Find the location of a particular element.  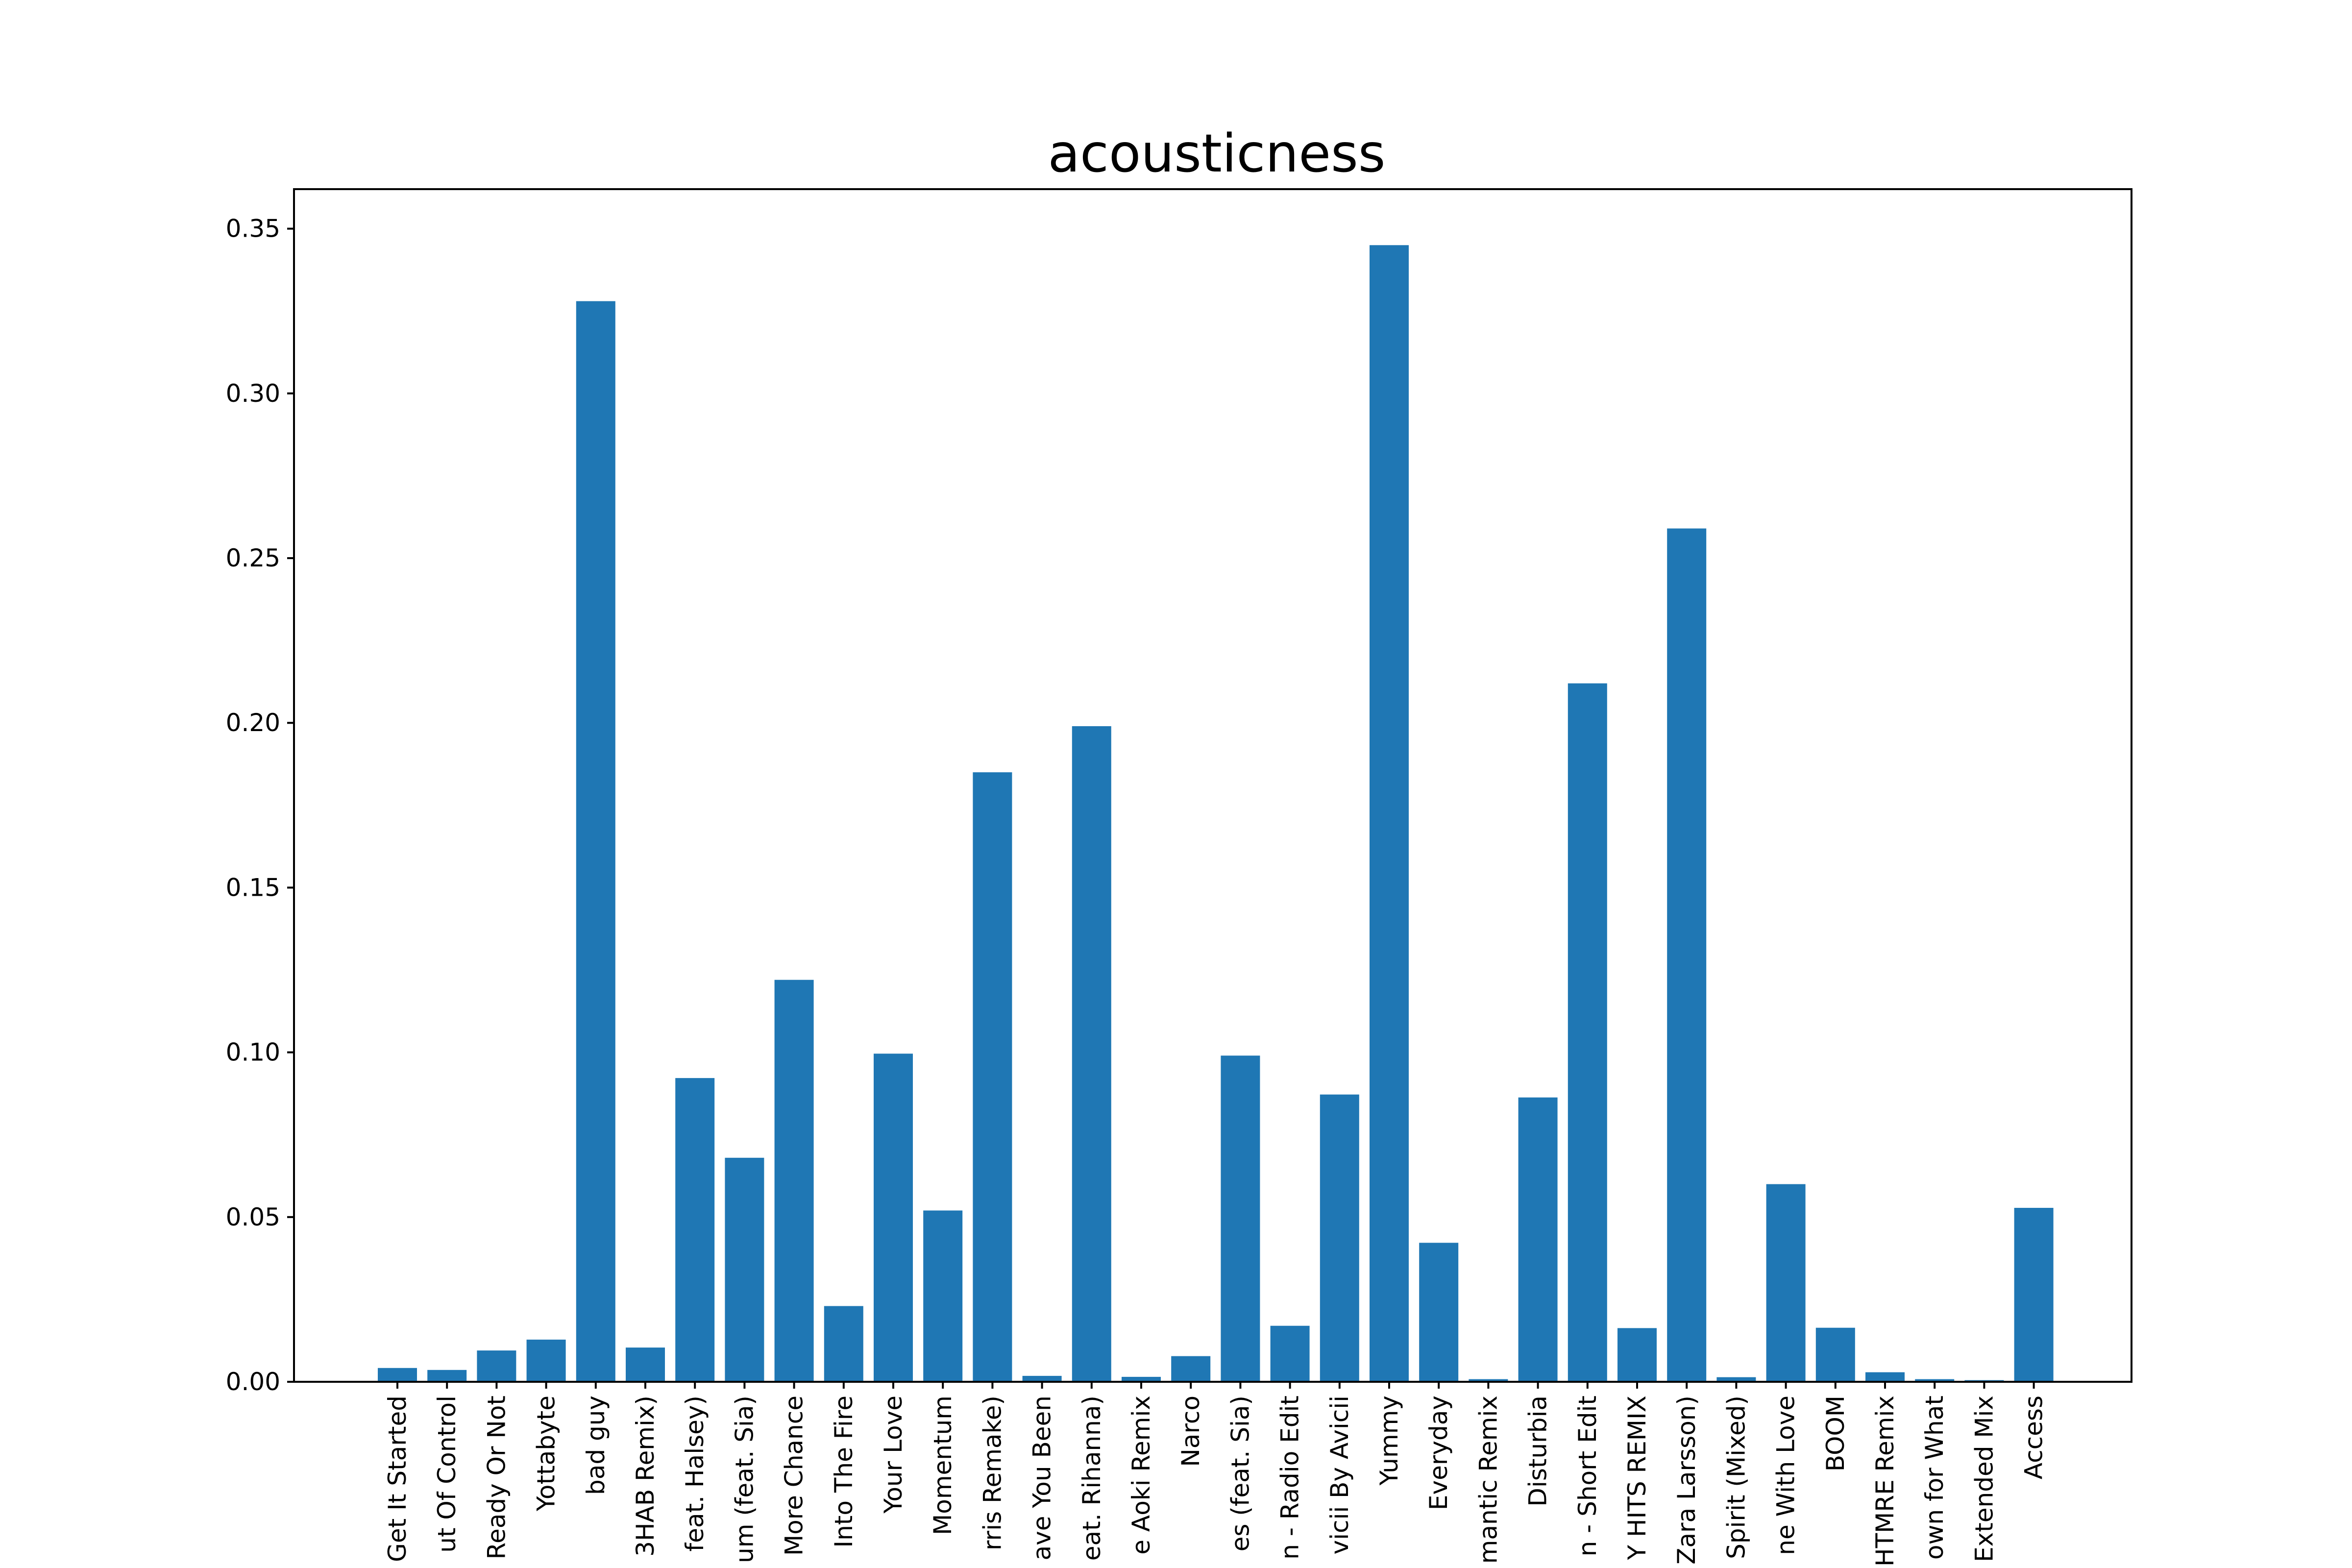

y-tick-label: 0.00 is located at coordinates (253, 1382).